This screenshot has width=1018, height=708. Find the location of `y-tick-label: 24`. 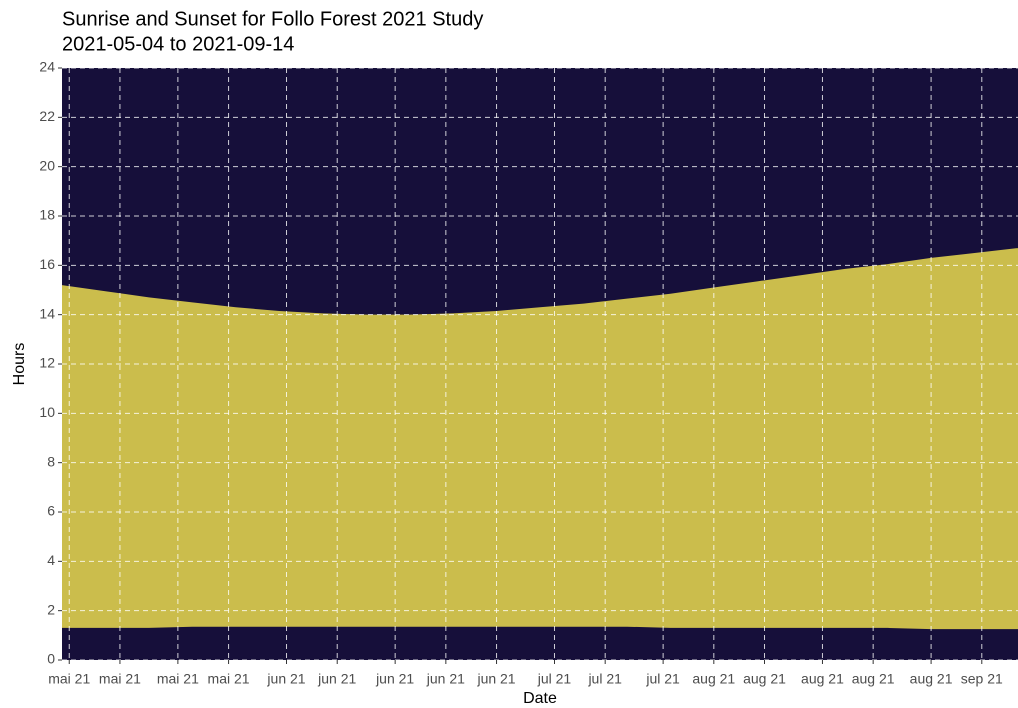

y-tick-label: 24 is located at coordinates (47, 67).